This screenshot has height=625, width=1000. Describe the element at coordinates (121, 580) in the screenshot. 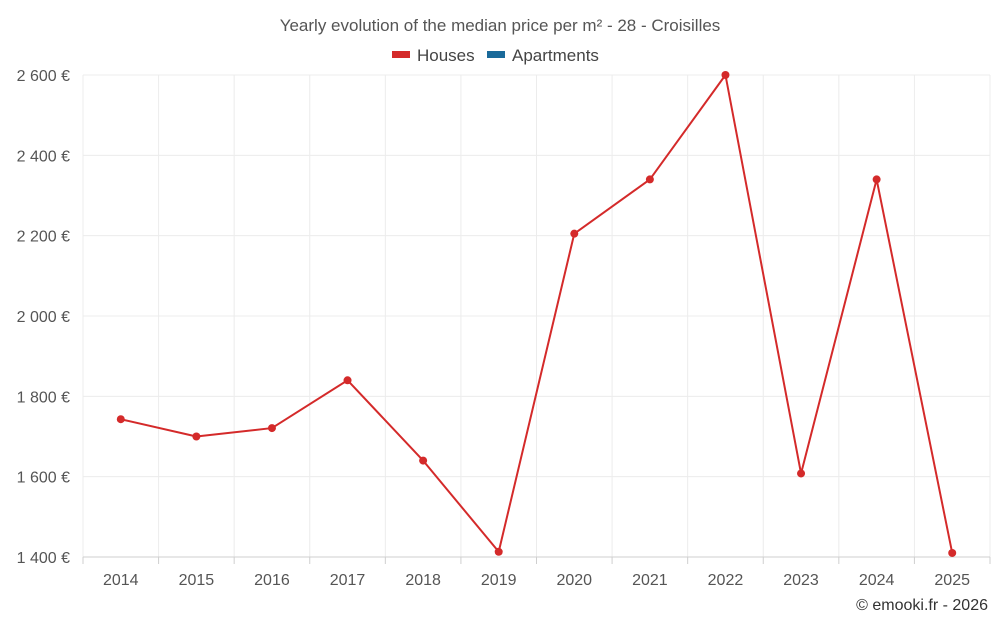

I see `x-tick-label: 2014` at that location.